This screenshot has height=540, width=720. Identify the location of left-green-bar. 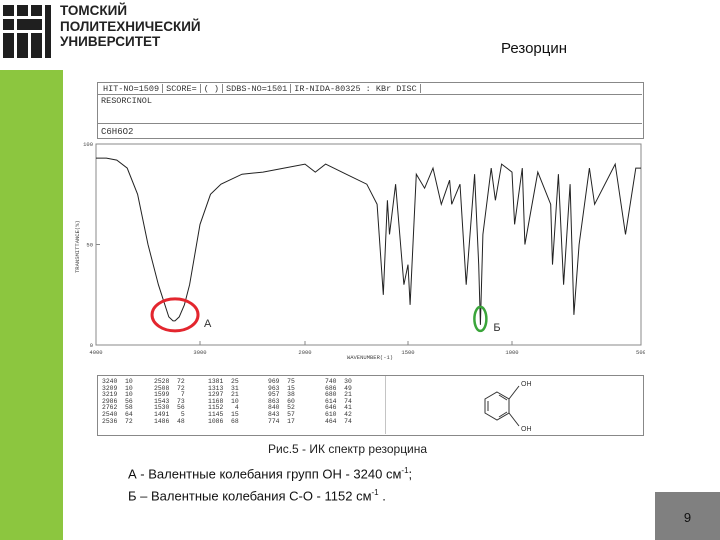
(31, 305).